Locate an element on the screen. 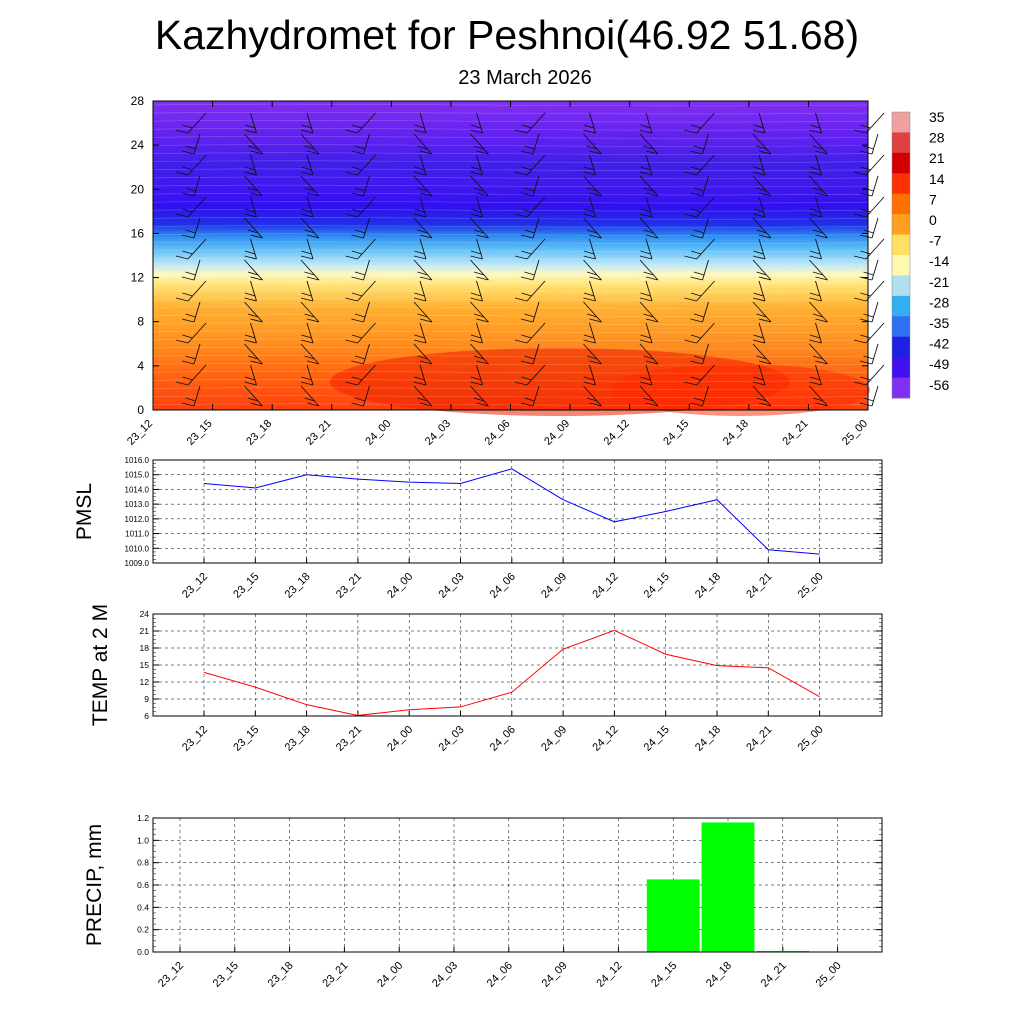 The height and width of the screenshot is (1024, 1024). colorbar-label: 21 is located at coordinates (937, 158).